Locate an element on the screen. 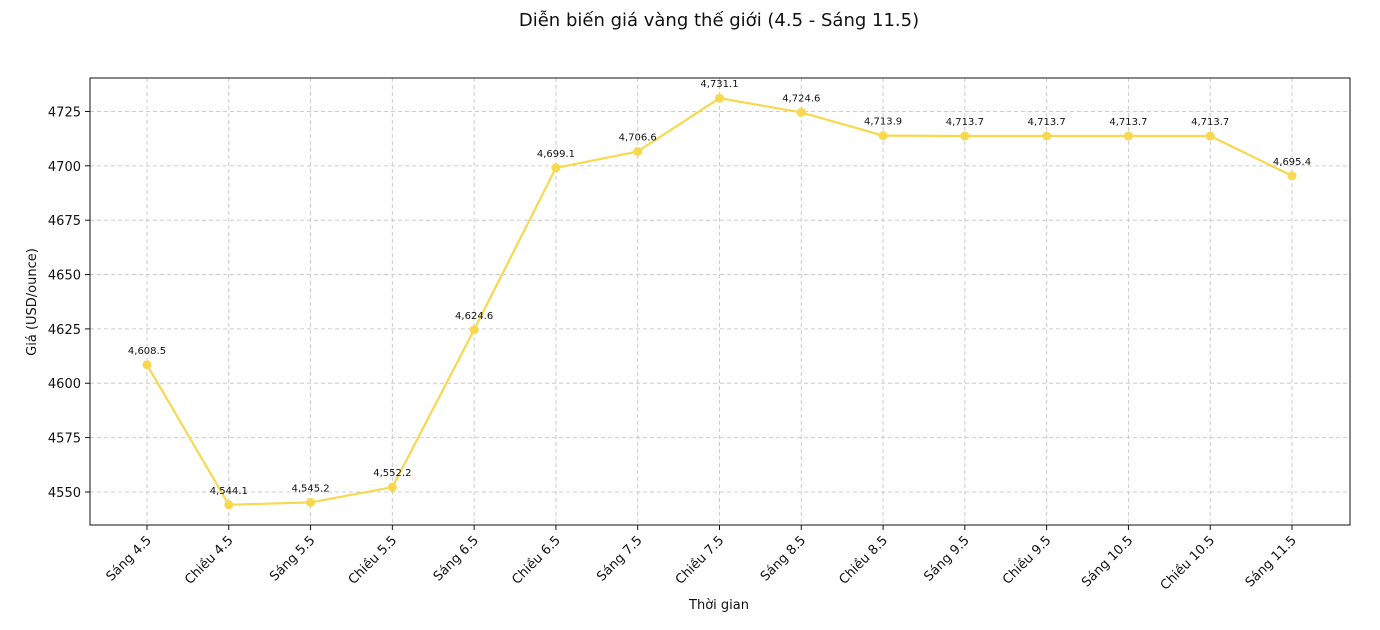  x-tick-label: Sáng 9.5 is located at coordinates (946, 558).